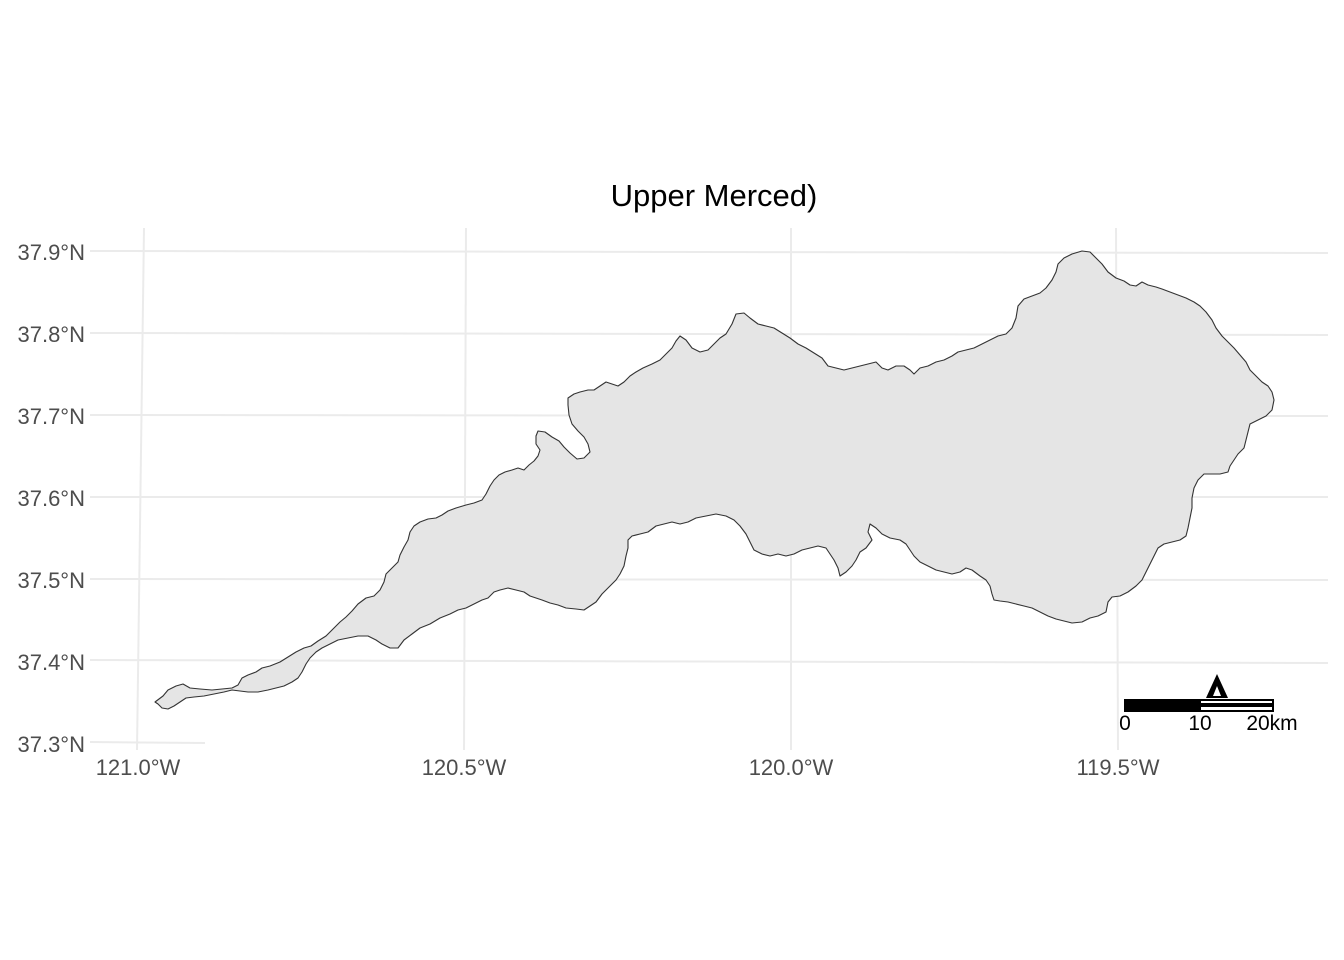 This screenshot has width=1344, height=960. Describe the element at coordinates (1271, 723) in the screenshot. I see `scale-label-20km: 20km` at that location.